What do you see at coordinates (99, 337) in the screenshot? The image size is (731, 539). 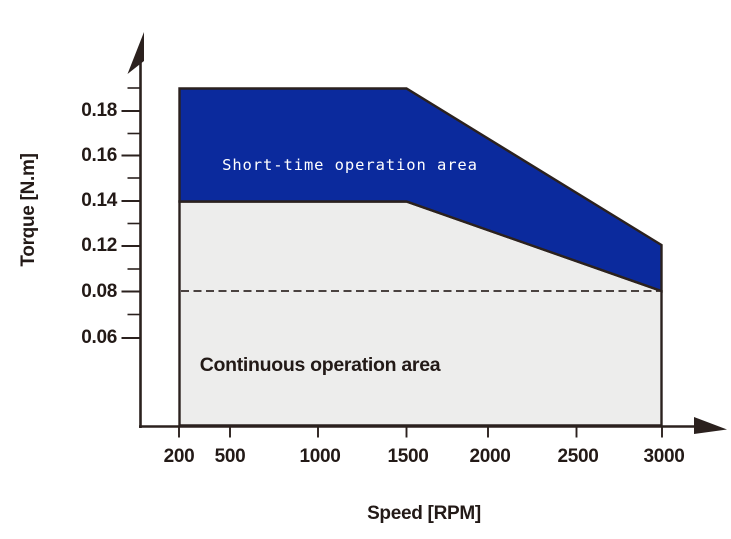 I see `y-tick-label: 0.06` at bounding box center [99, 337].